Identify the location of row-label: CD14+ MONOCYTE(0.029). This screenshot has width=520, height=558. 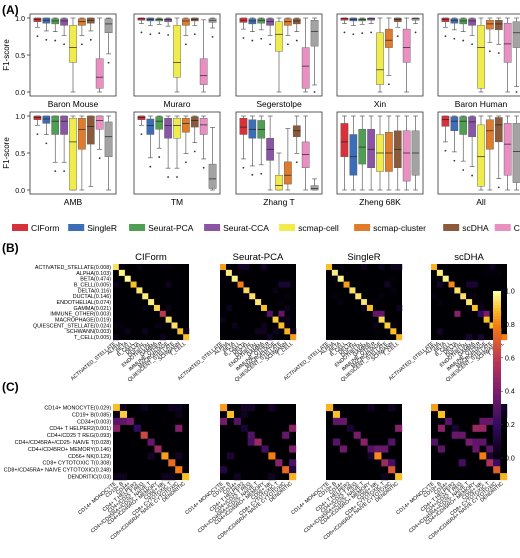
(77, 408).